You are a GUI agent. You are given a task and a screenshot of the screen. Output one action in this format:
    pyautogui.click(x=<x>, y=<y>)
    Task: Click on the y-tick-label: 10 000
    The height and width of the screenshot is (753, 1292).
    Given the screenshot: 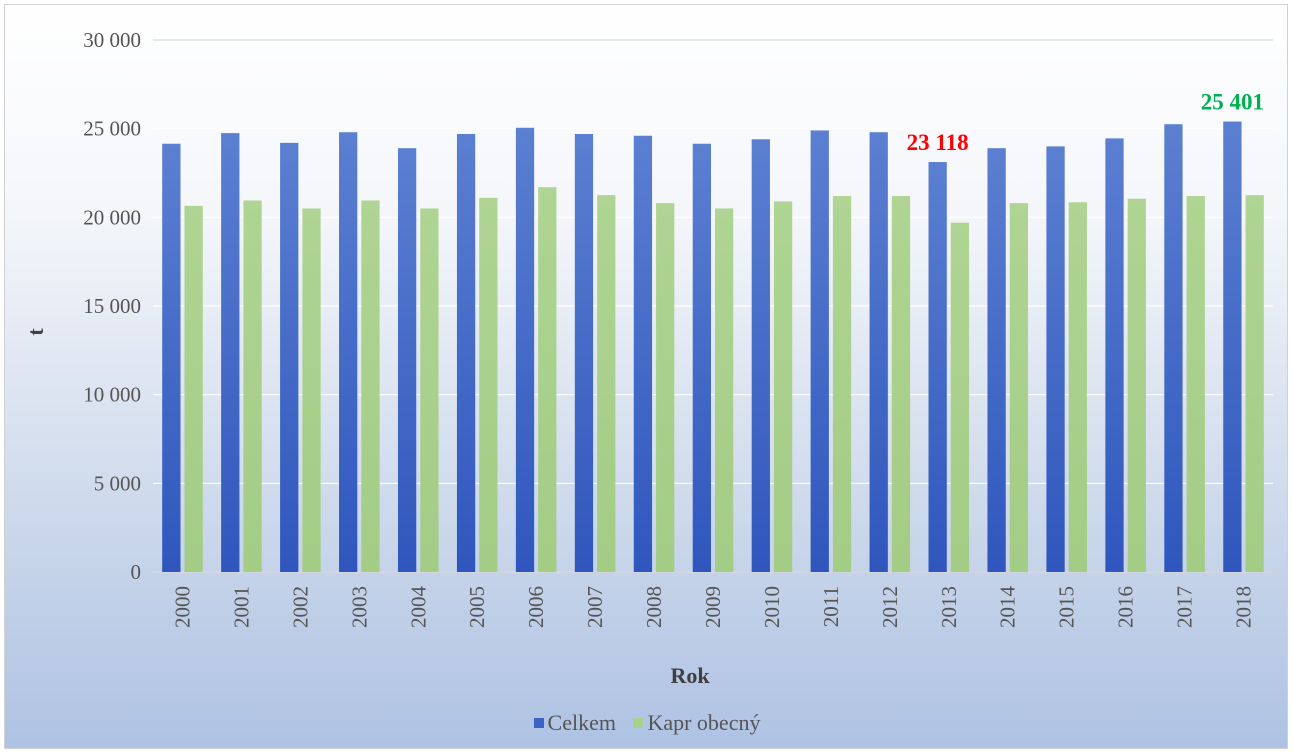 What is the action you would take?
    pyautogui.click(x=112, y=395)
    